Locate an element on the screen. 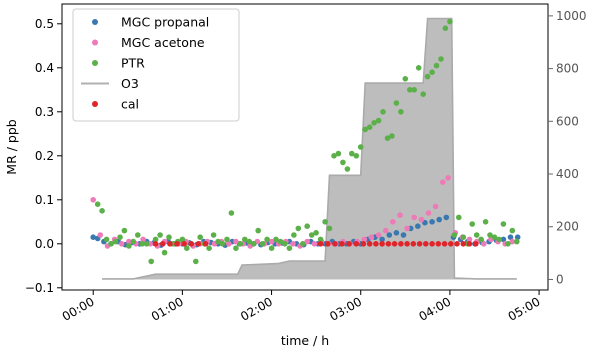 The height and width of the screenshot is (355, 599). y-tick-label: 0.3 is located at coordinates (44, 112).